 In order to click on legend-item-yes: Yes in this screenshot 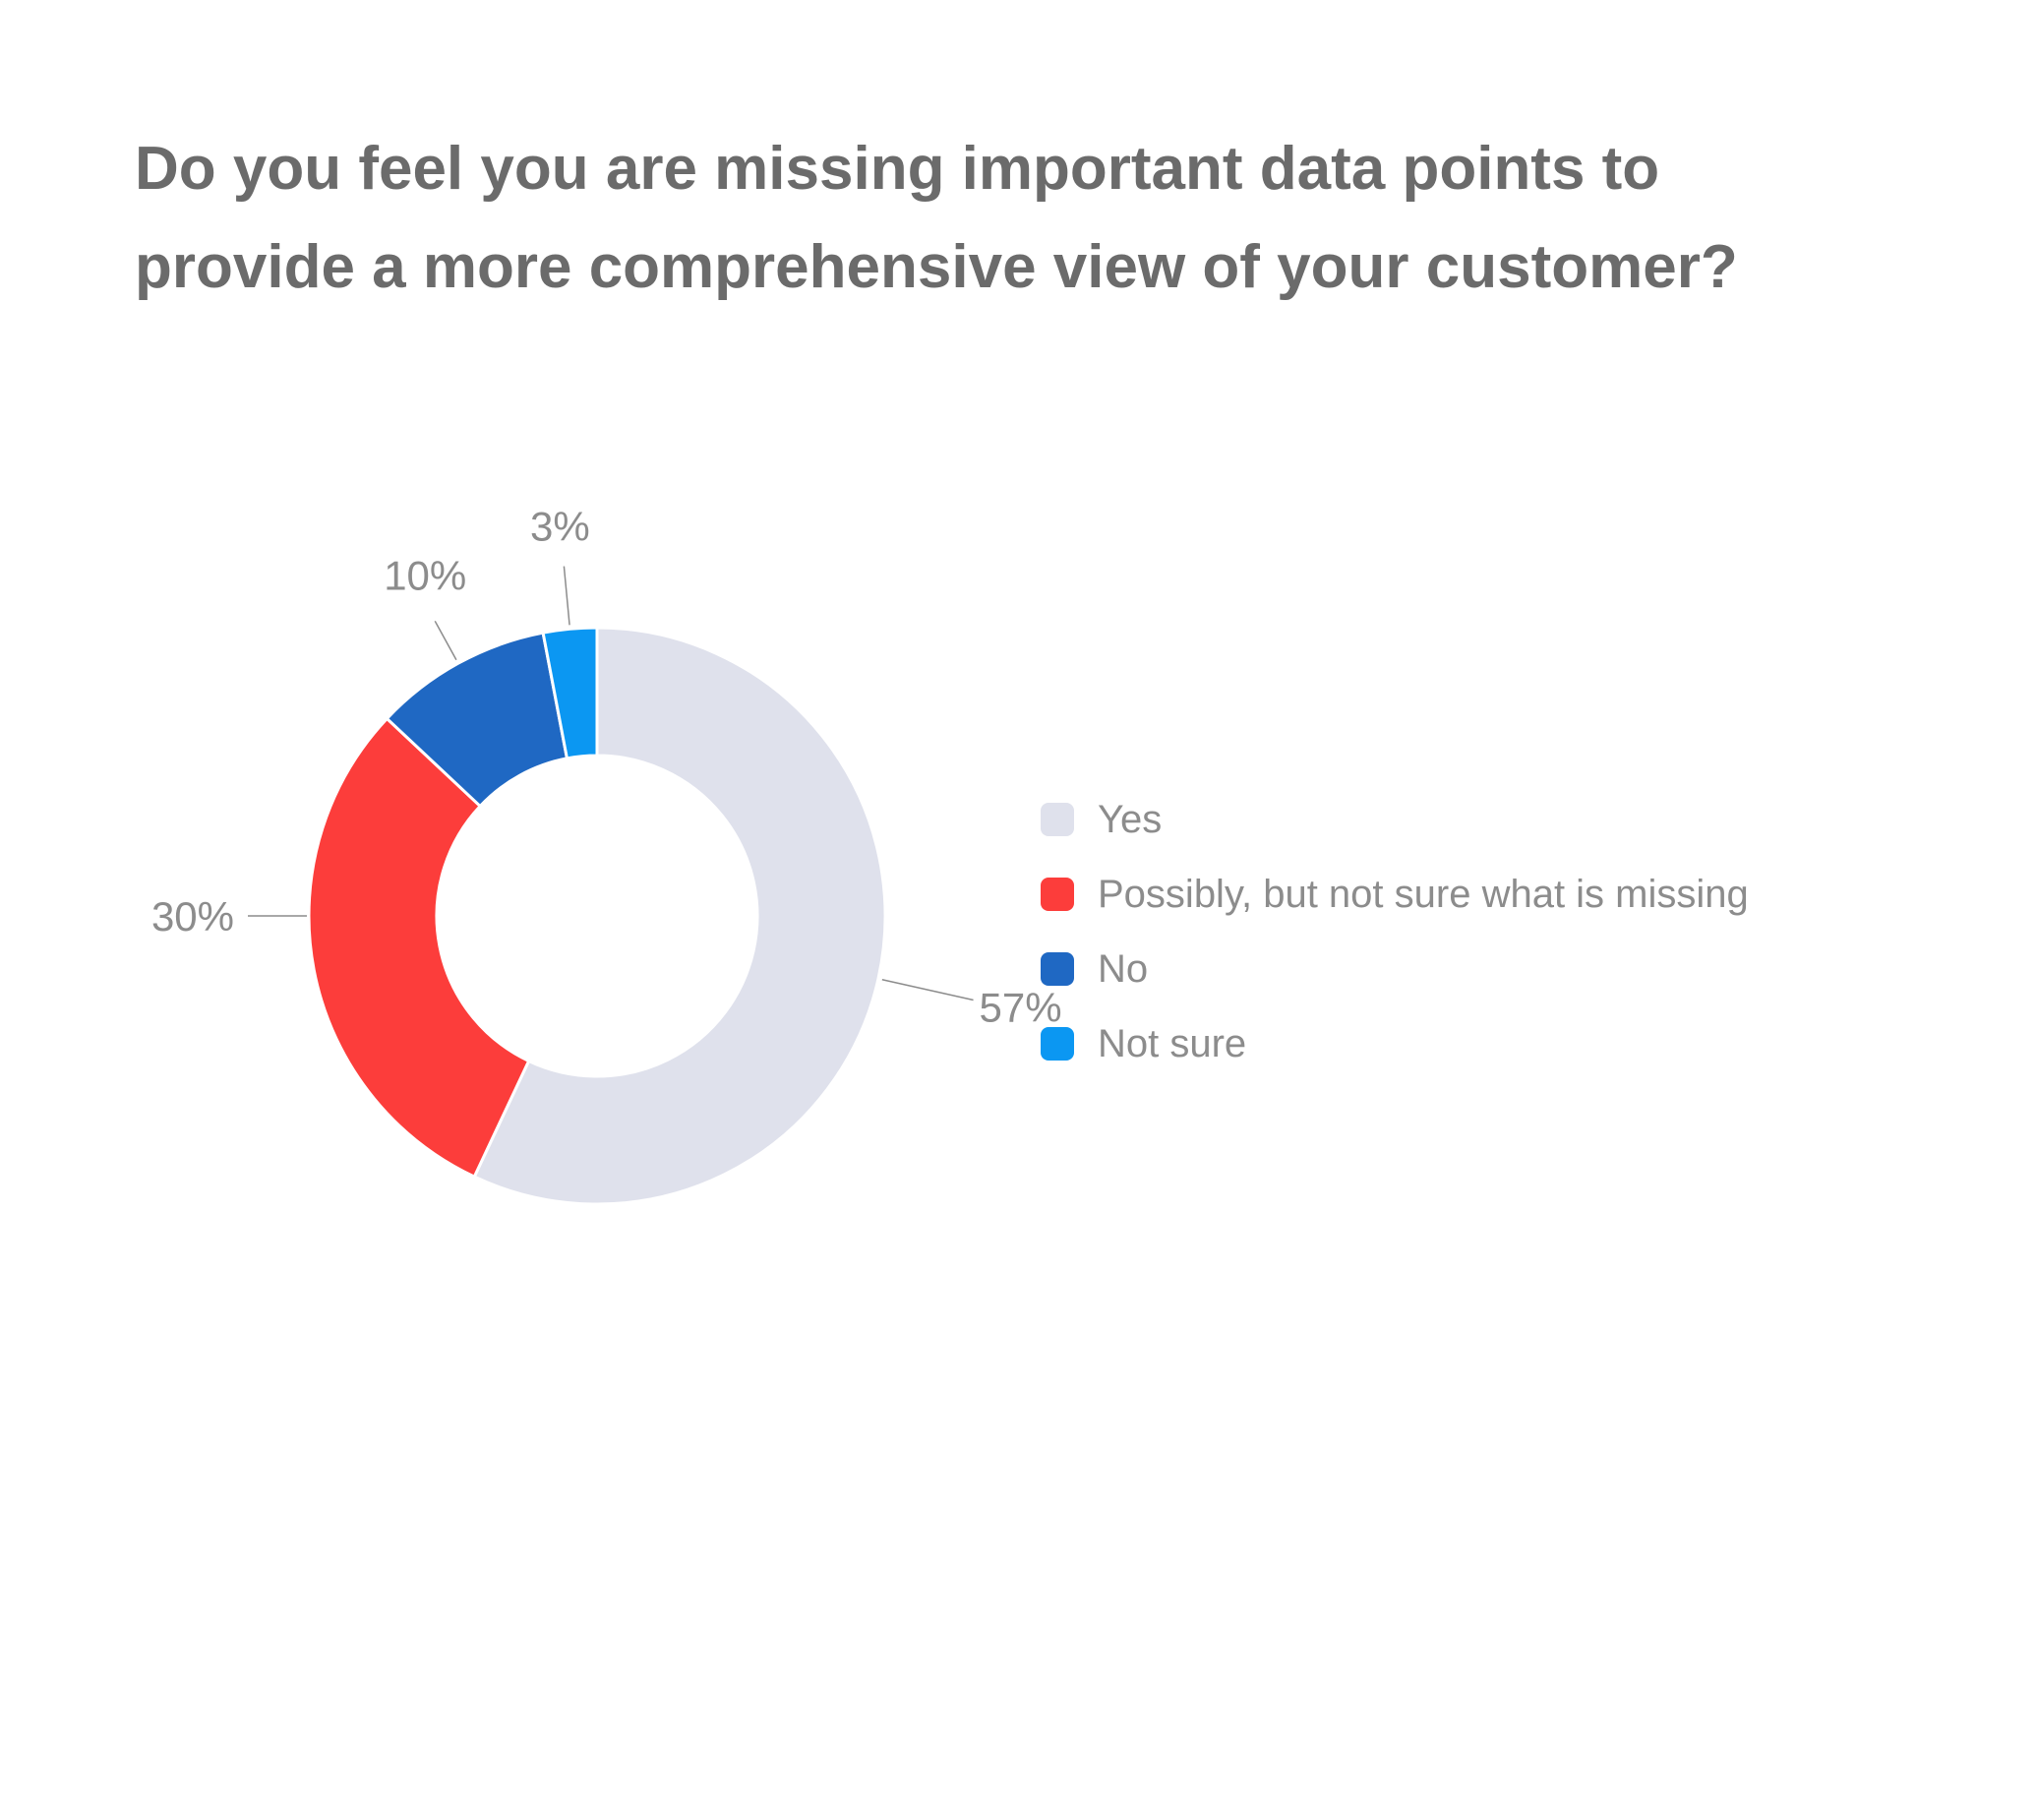, I will do `click(1395, 819)`.